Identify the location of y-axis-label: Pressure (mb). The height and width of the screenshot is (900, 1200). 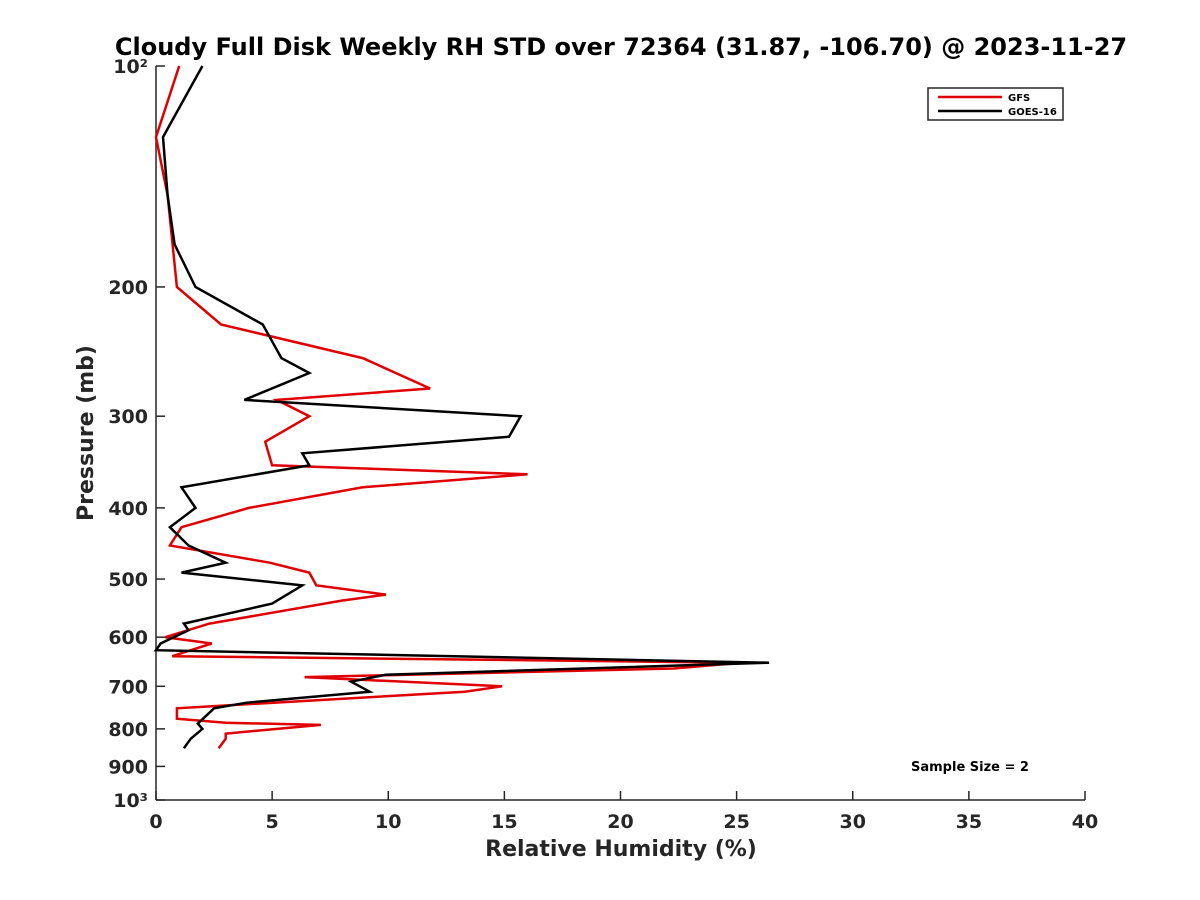
(86, 433).